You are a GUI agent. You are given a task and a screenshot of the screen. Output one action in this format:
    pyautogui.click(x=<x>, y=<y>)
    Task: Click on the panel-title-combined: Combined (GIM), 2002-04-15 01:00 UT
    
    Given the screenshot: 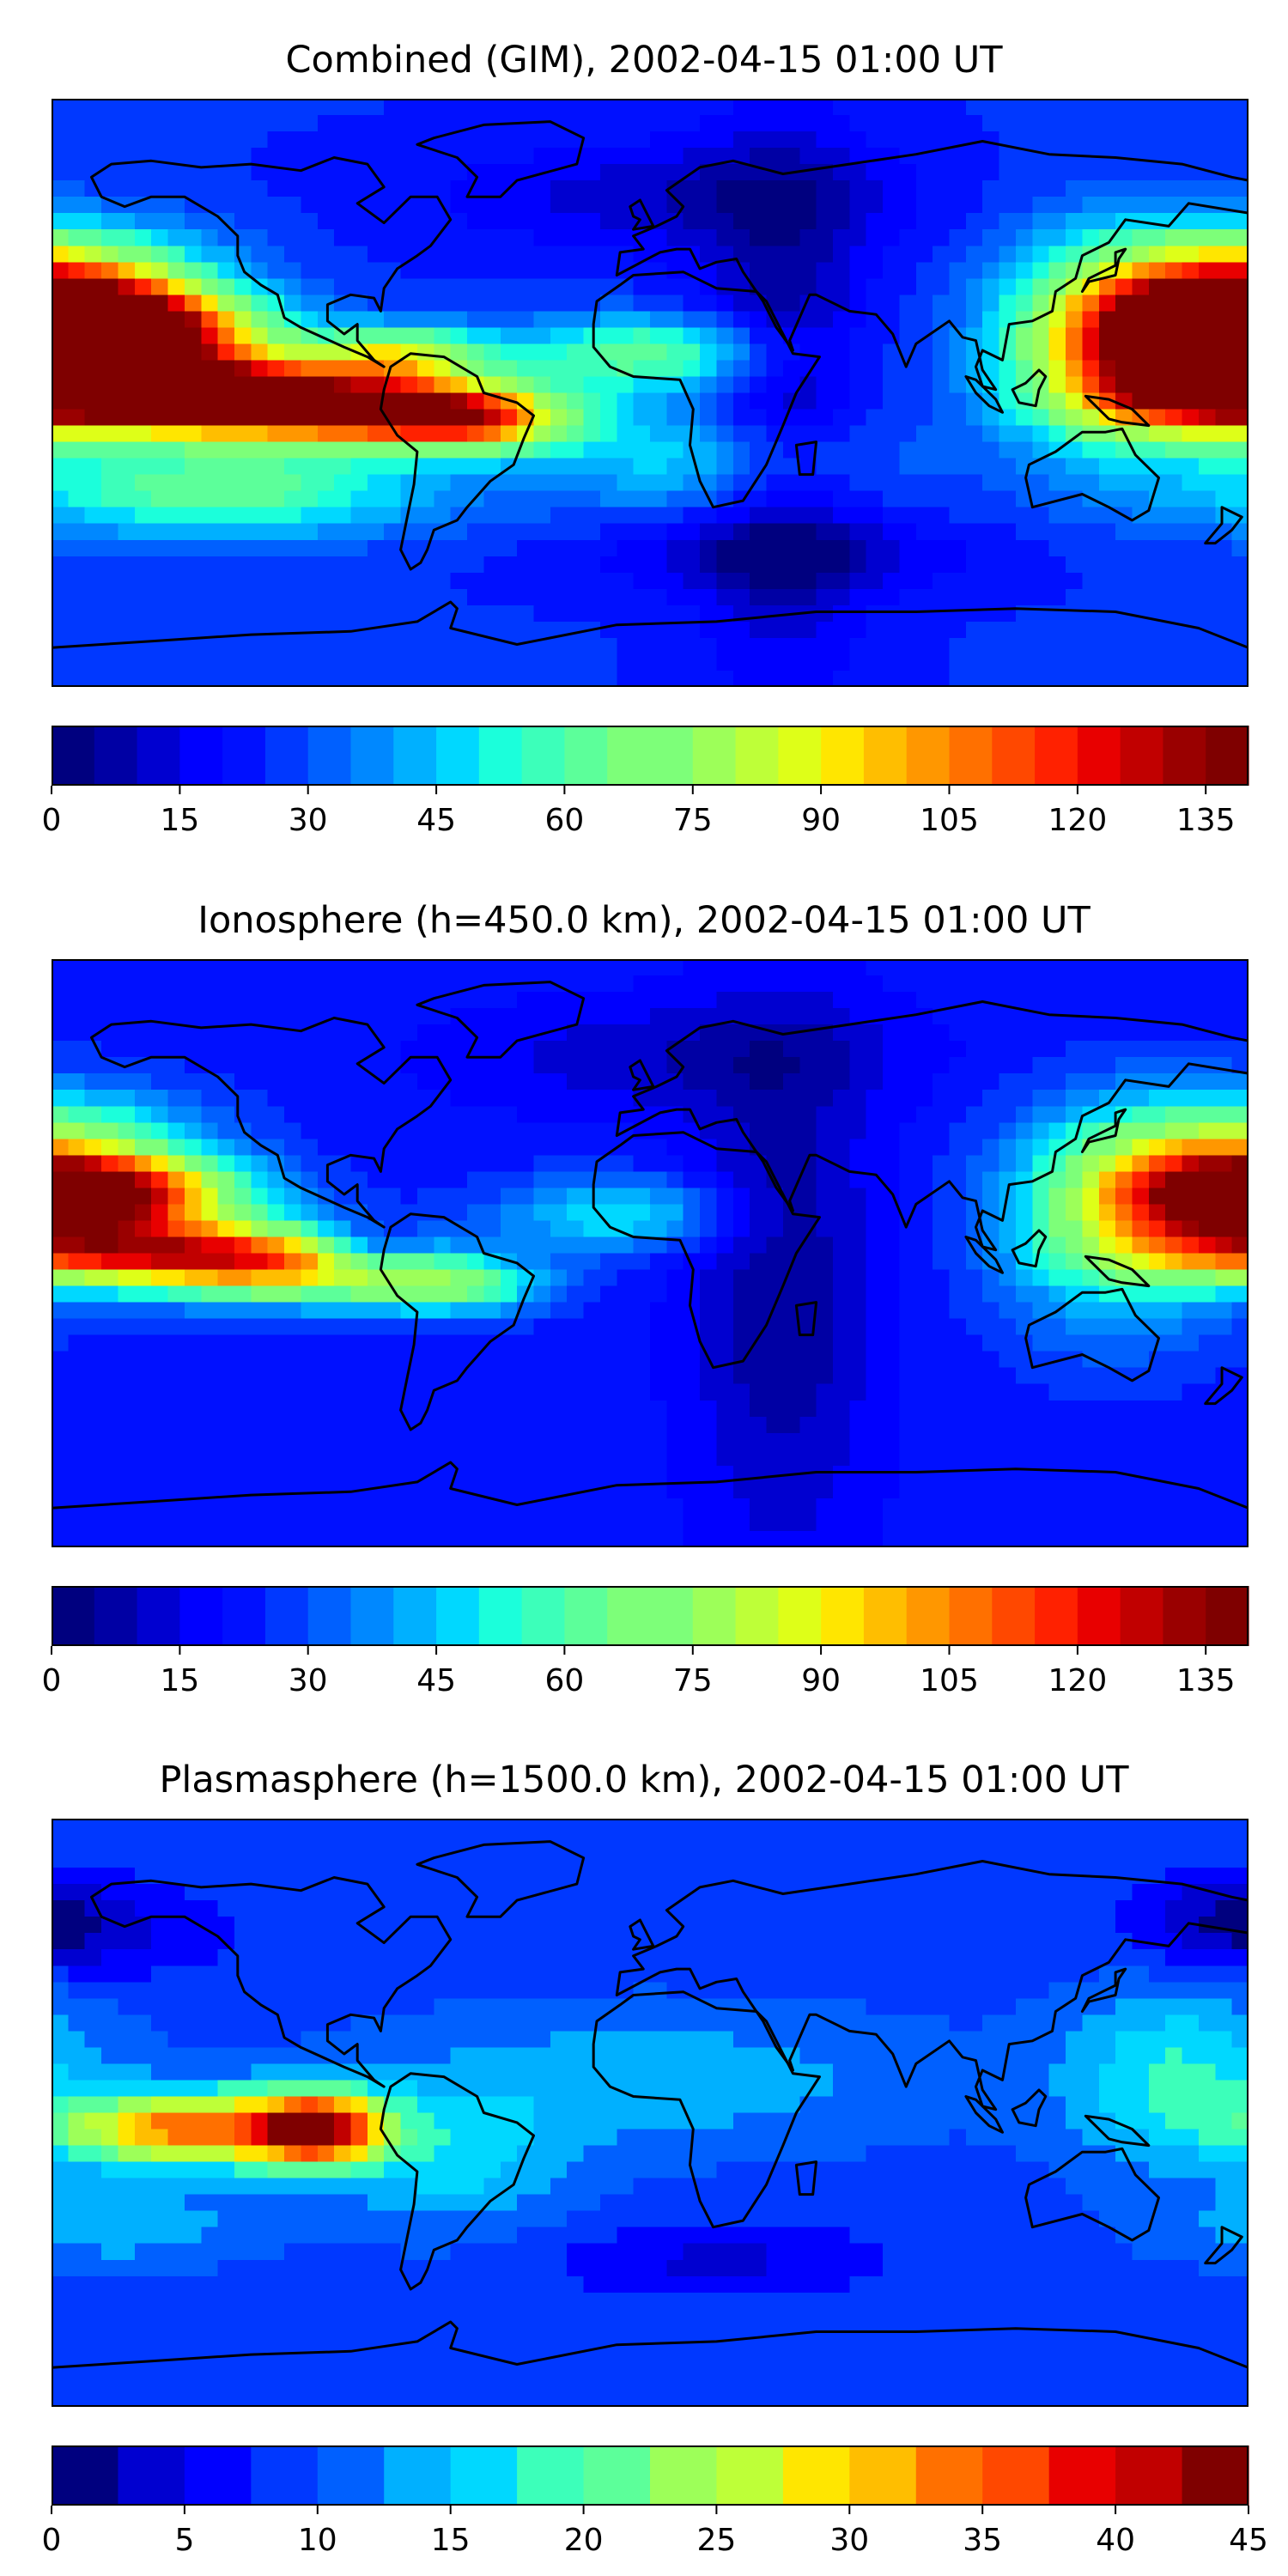 What is the action you would take?
    pyautogui.click(x=644, y=61)
    